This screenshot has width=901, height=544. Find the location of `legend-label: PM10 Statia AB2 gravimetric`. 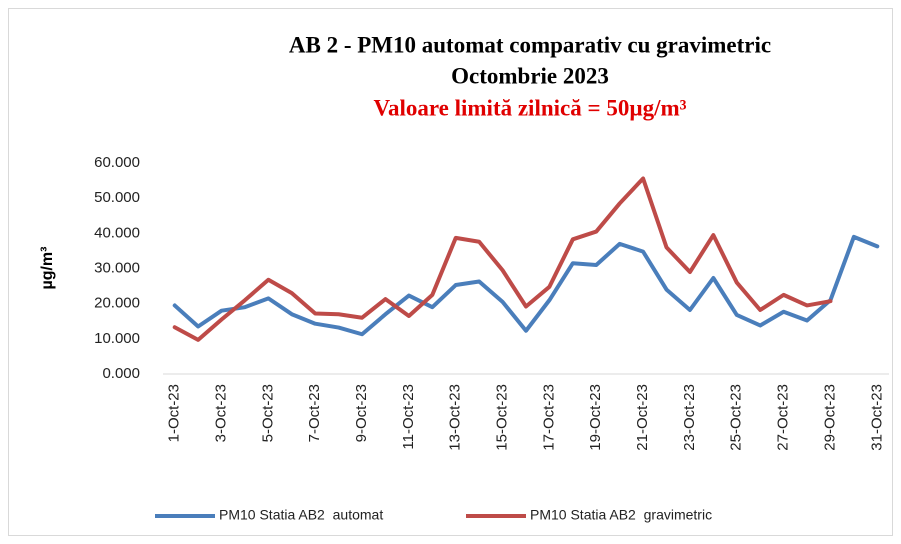

legend-label: PM10 Statia AB2 gravimetric is located at coordinates (621, 515).